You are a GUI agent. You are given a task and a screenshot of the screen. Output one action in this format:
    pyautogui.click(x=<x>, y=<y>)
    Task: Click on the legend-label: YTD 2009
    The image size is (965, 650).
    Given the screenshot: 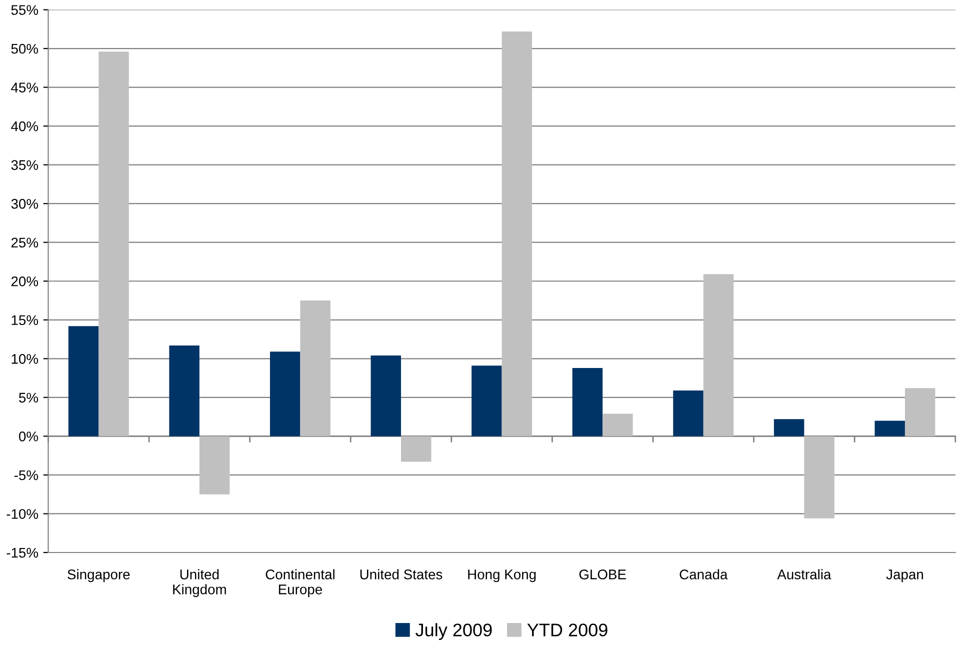 What is the action you would take?
    pyautogui.click(x=567, y=630)
    